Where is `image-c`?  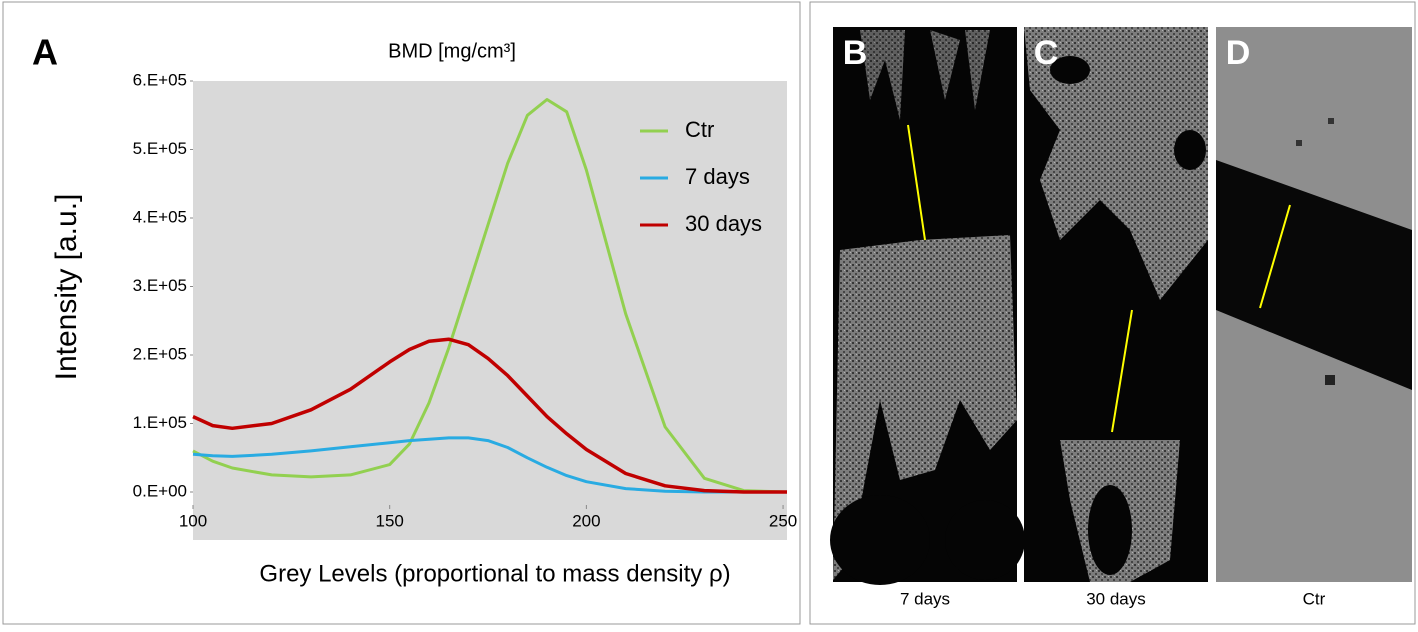
image-c is located at coordinates (1116, 304).